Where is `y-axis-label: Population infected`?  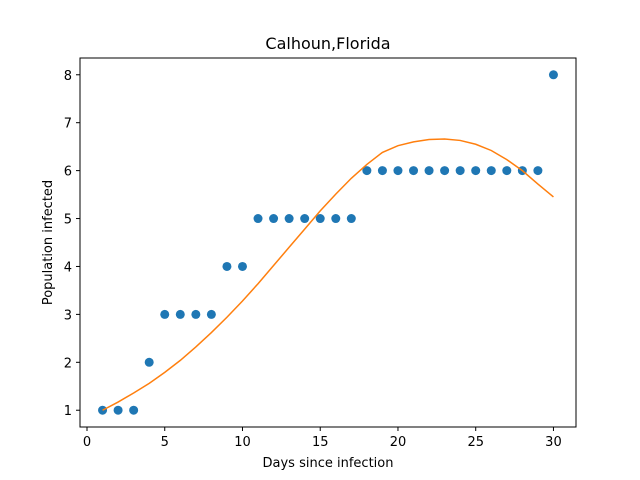
y-axis-label: Population infected is located at coordinates (48, 242).